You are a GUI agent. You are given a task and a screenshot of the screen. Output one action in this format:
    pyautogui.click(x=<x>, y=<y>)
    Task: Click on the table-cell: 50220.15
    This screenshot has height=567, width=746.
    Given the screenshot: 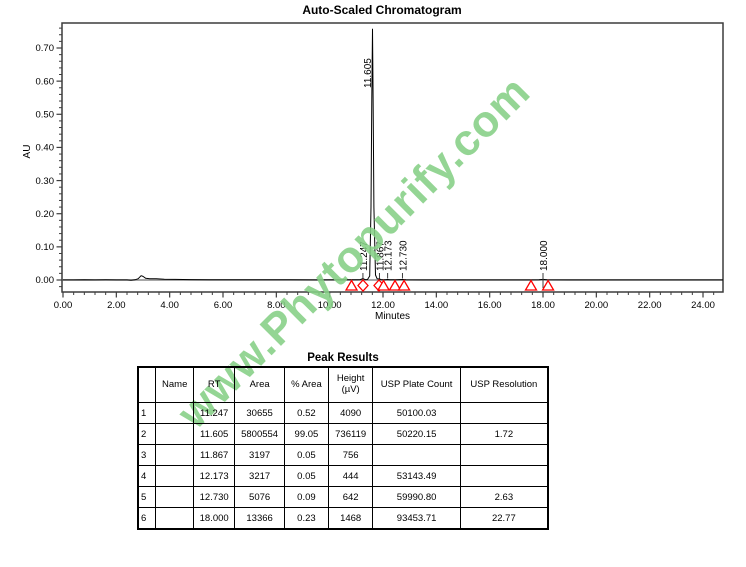 What is the action you would take?
    pyautogui.click(x=416, y=434)
    